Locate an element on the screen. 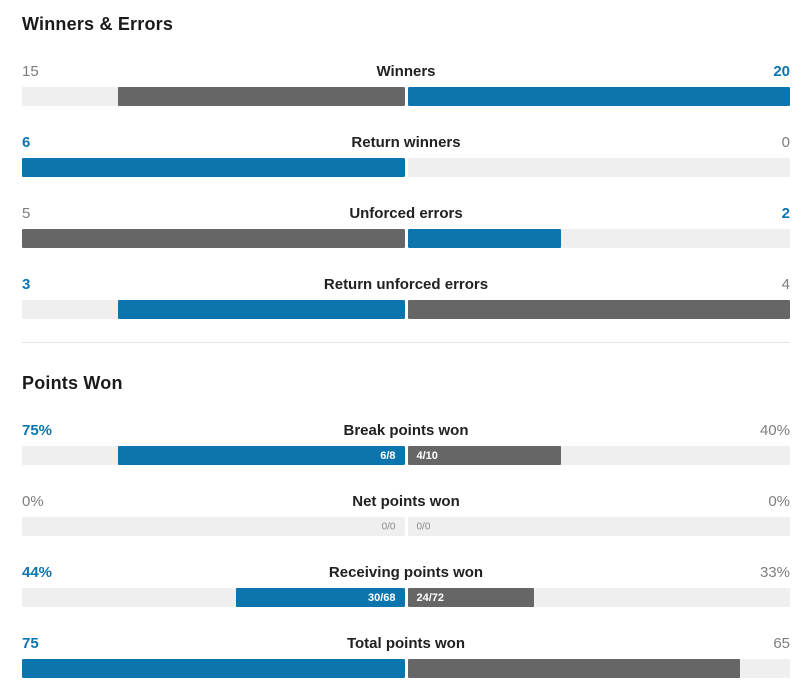  stat-label: Net points won is located at coordinates (406, 501).